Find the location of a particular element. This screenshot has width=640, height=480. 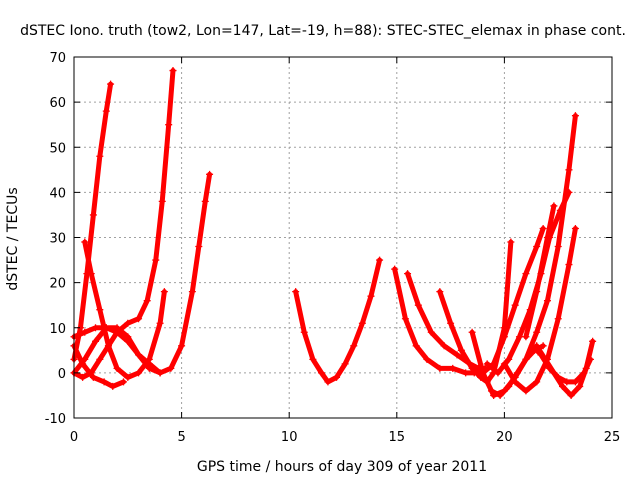

y-tick-label: 20 is located at coordinates (57, 284).